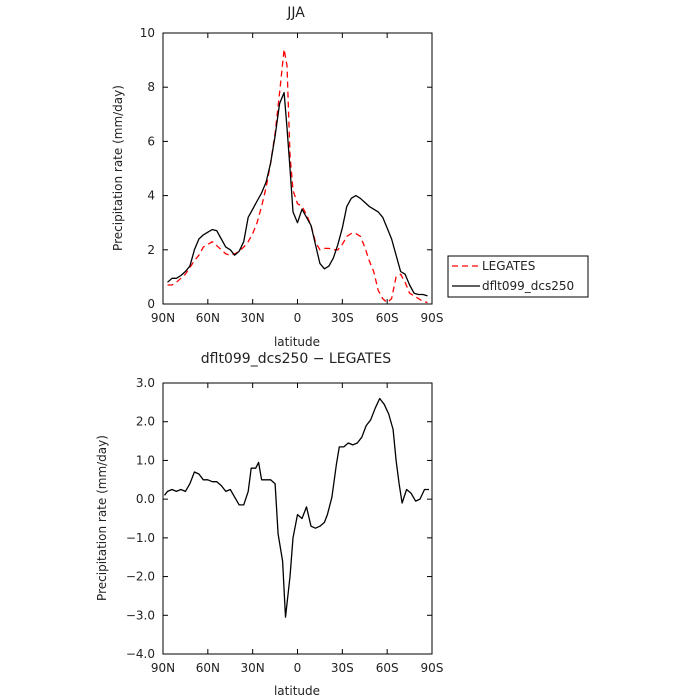 The width and height of the screenshot is (700, 700). I want to click on top-chart-y-axis-label: Precipitation rate (mm/day), so click(118, 168).